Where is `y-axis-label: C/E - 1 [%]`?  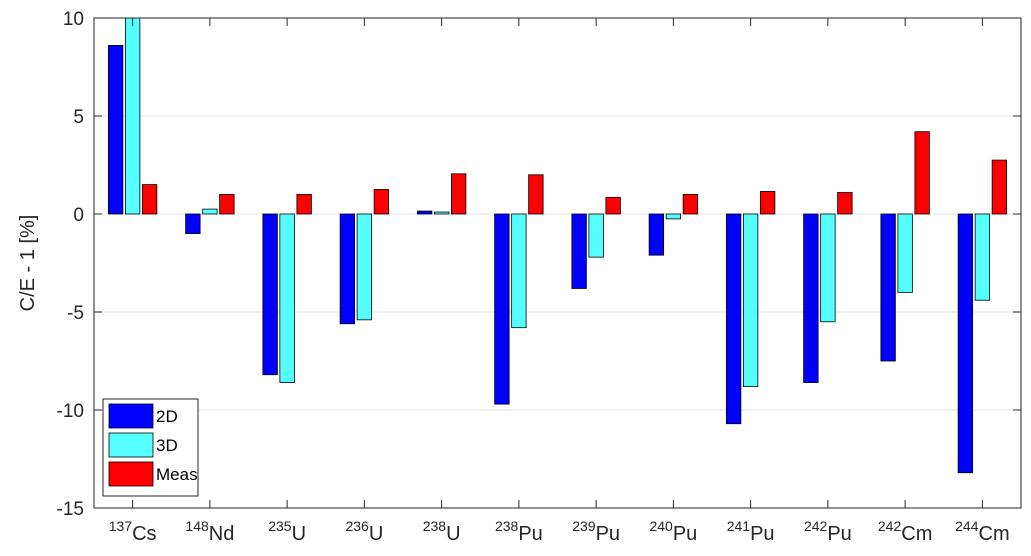 y-axis-label: C/E - 1 [%] is located at coordinates (28, 263).